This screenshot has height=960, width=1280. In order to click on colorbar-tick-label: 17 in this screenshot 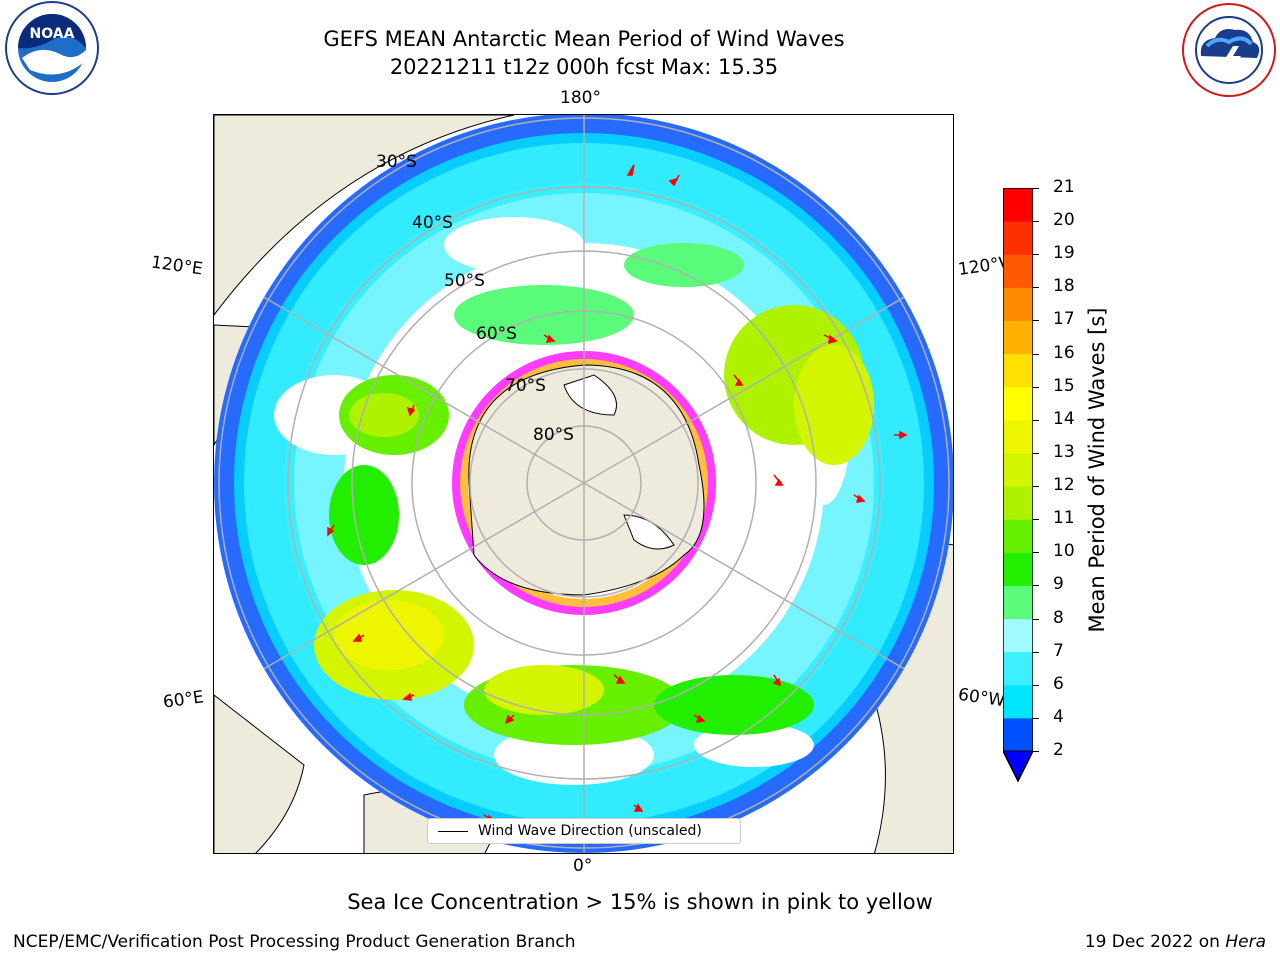, I will do `click(1064, 319)`.